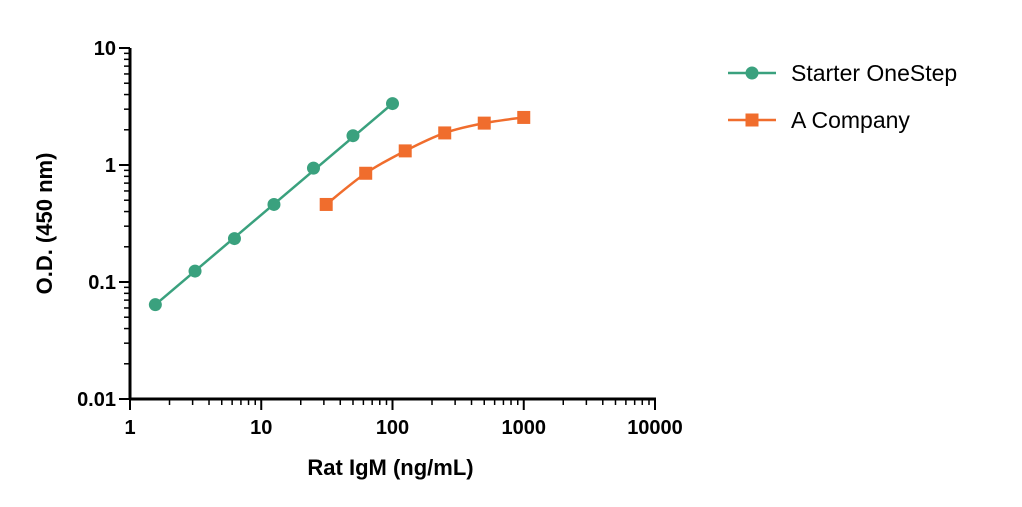  Describe the element at coordinates (129, 428) in the screenshot. I see `x-tick-label: 1` at that location.